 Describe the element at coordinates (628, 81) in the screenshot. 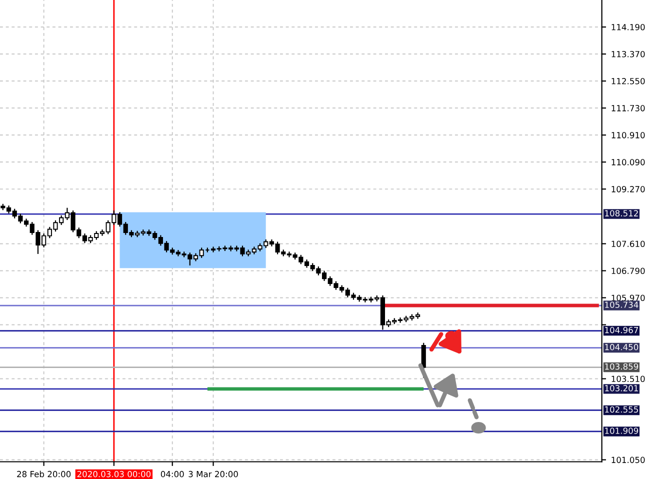

I see `y-tick-label: 112.550` at that location.